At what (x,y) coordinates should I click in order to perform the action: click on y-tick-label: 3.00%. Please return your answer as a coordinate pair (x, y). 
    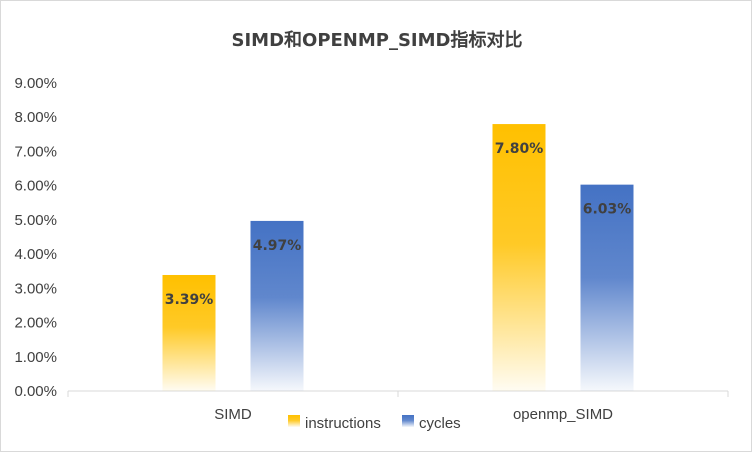
    Looking at the image, I should click on (35, 288).